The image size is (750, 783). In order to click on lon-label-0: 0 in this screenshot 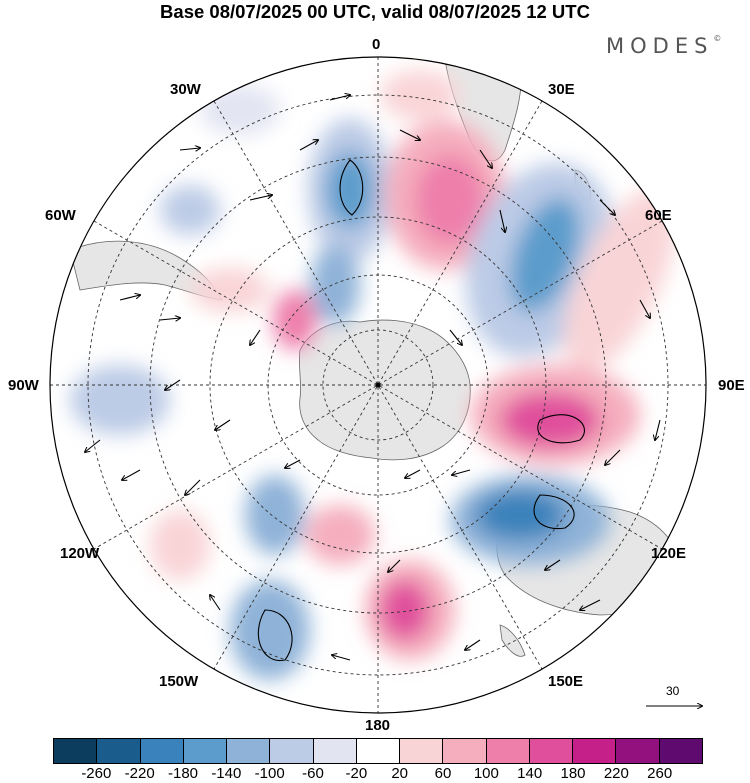, I will do `click(376, 44)`.